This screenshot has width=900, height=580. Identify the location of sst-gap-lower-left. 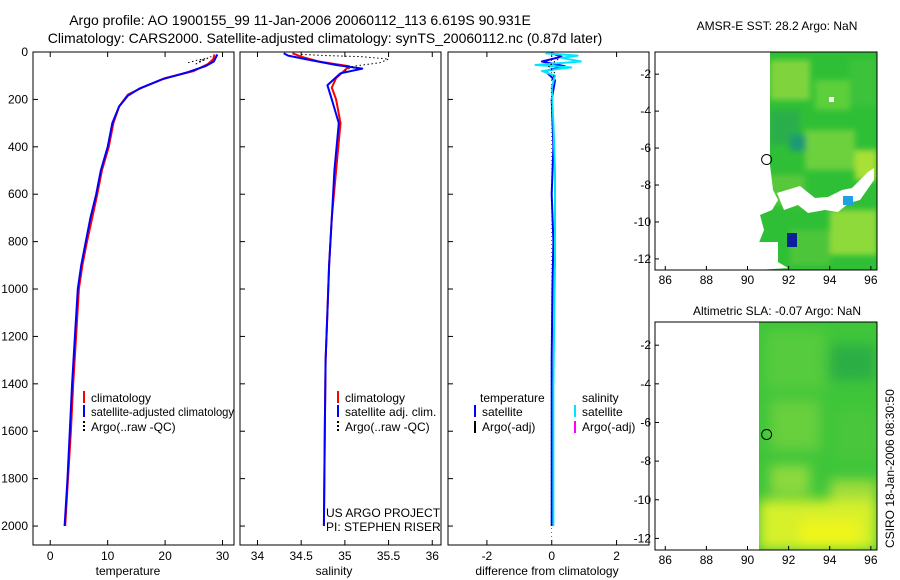
(773, 256).